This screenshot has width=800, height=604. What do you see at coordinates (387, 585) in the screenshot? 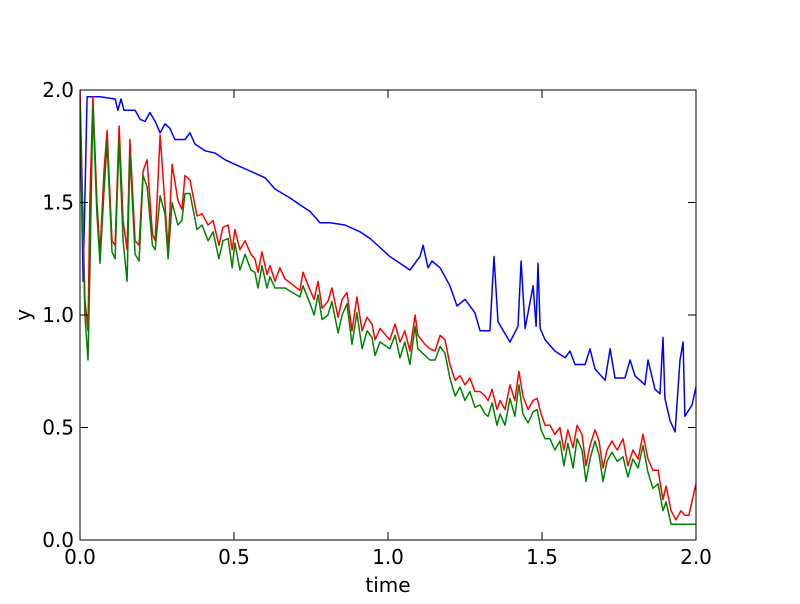
I see `x-axis-label: time` at bounding box center [387, 585].